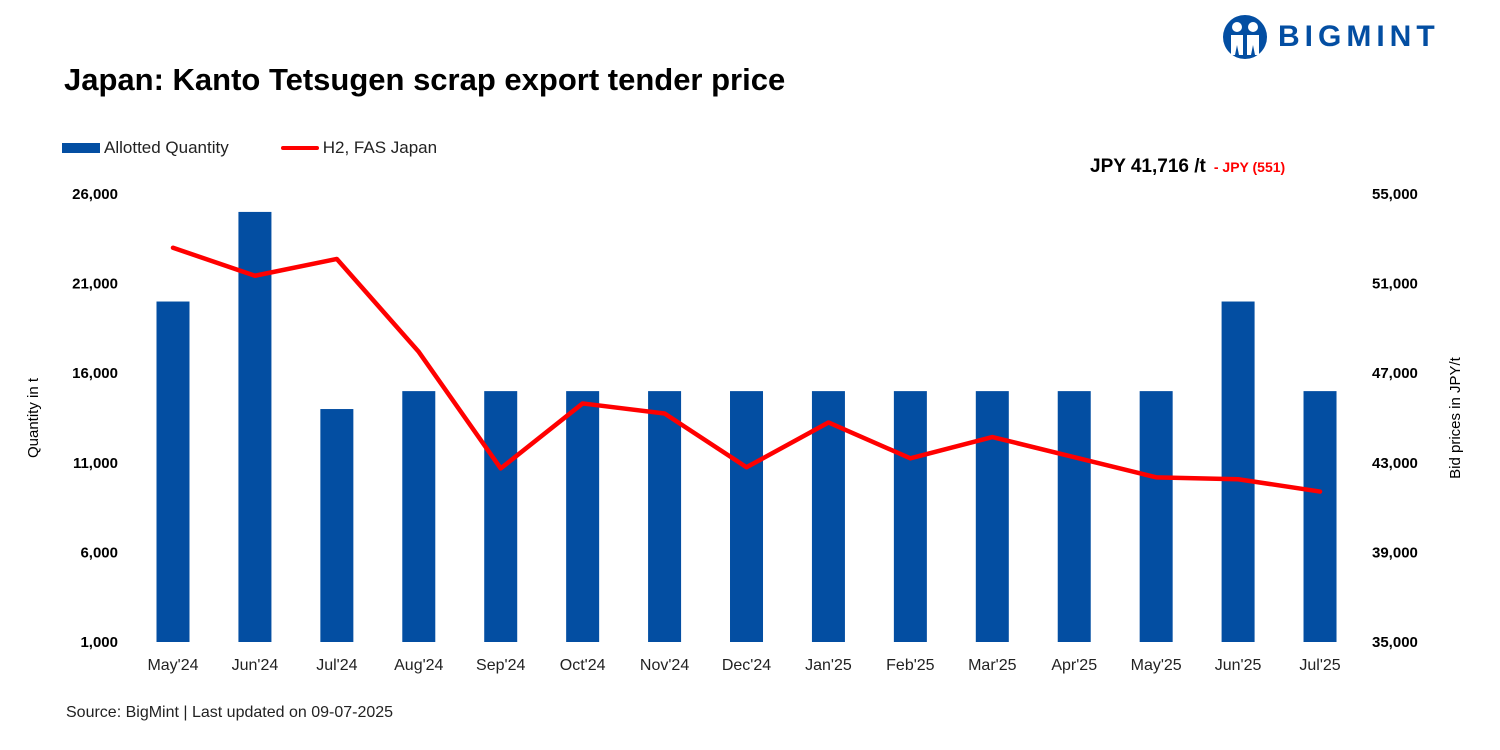  Describe the element at coordinates (255, 665) in the screenshot. I see `x-tick-label: Jun'24` at that location.